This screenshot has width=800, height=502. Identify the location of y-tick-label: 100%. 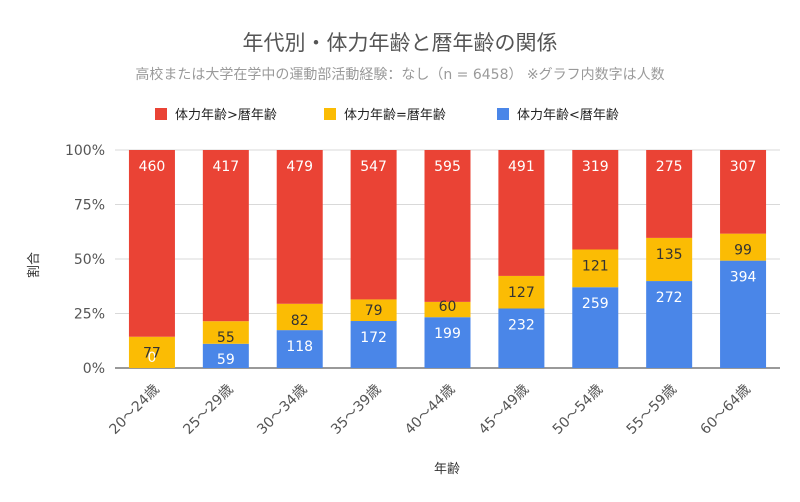
(85, 151).